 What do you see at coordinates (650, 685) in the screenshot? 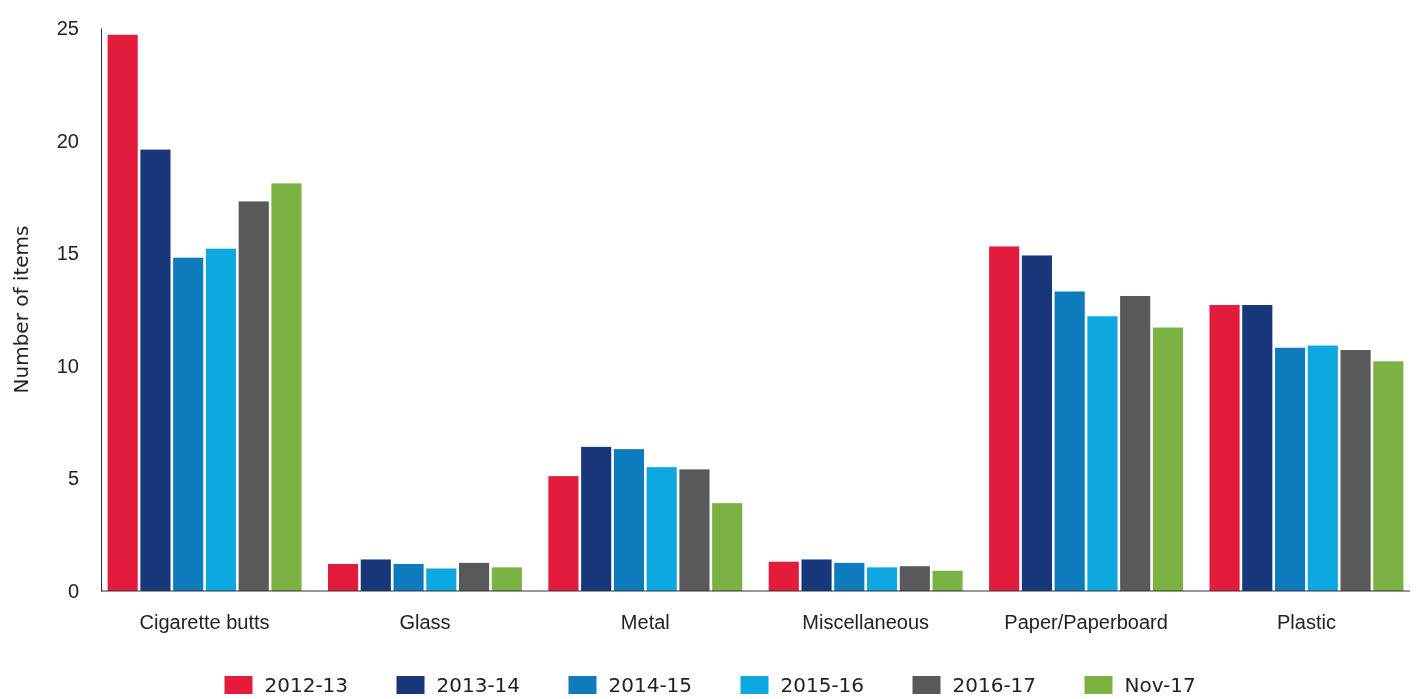
I see `legend-label: 2014-15` at bounding box center [650, 685].